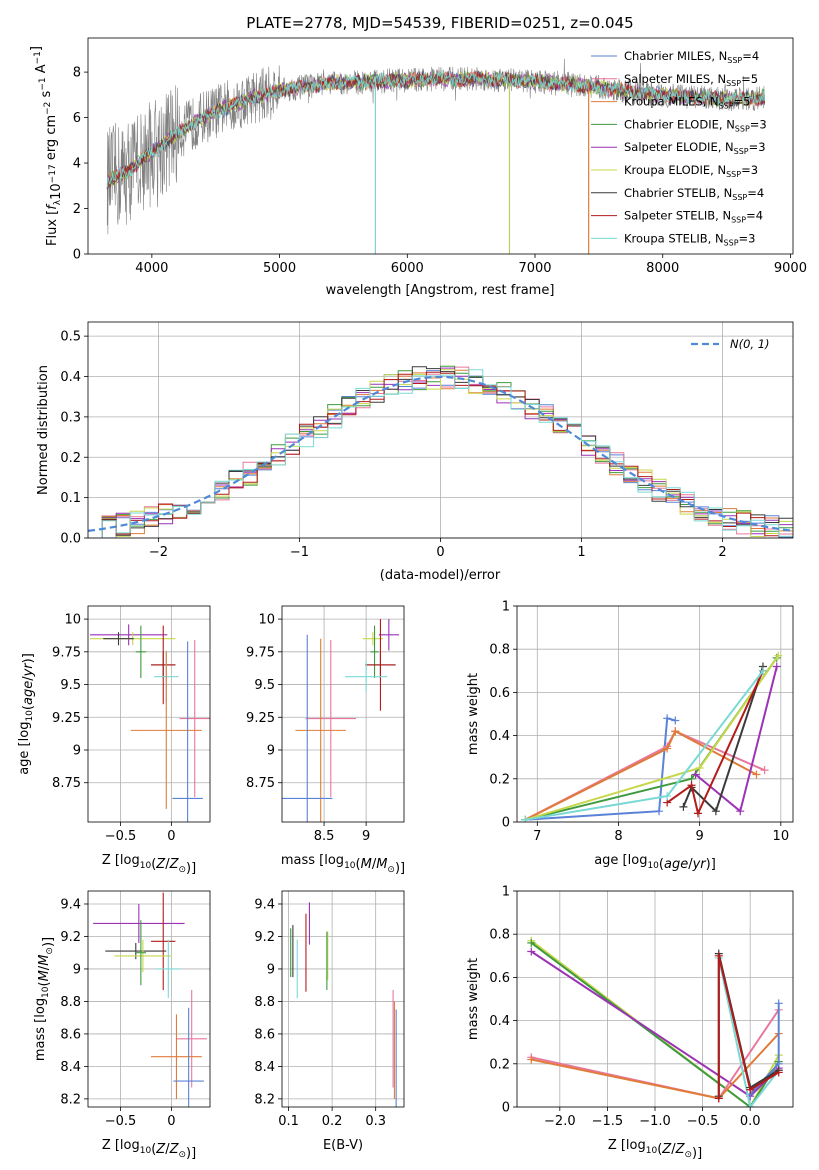 This screenshot has height=1170, width=819. I want to click on x-axis-label: mass [log10(M/M⊙)], so click(343, 864).